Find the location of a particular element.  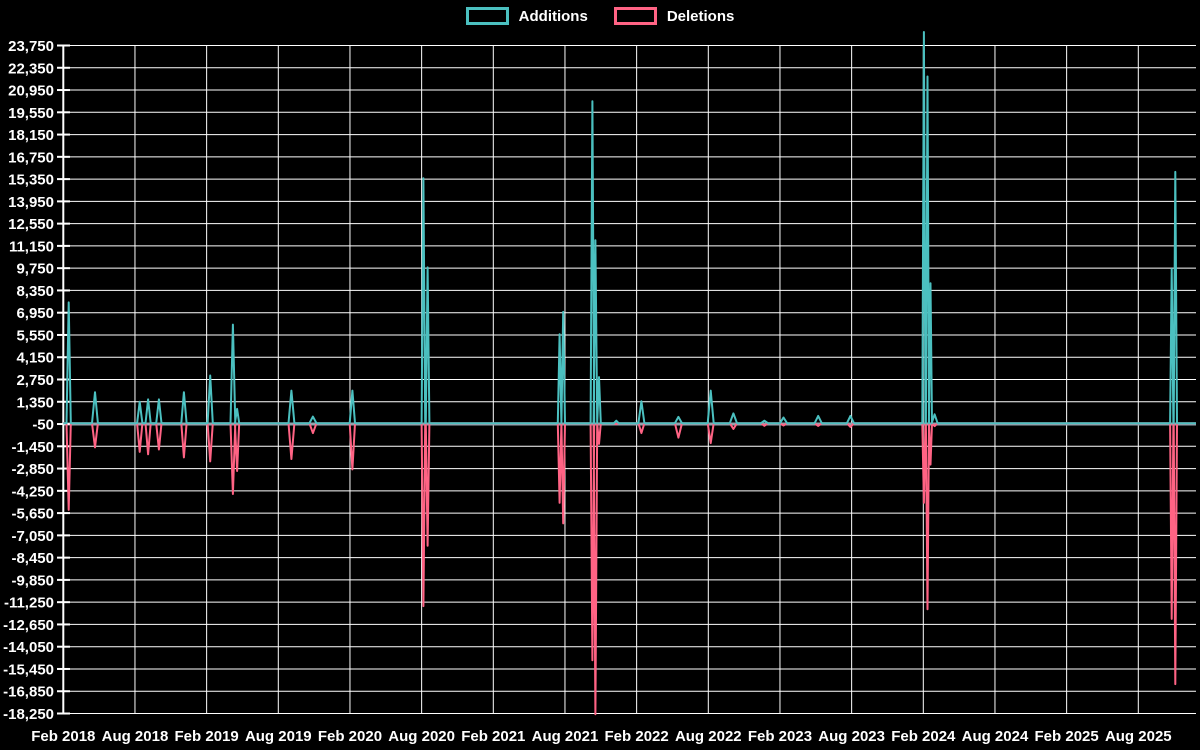

x-tick-label: Feb 2021 is located at coordinates (493, 736).